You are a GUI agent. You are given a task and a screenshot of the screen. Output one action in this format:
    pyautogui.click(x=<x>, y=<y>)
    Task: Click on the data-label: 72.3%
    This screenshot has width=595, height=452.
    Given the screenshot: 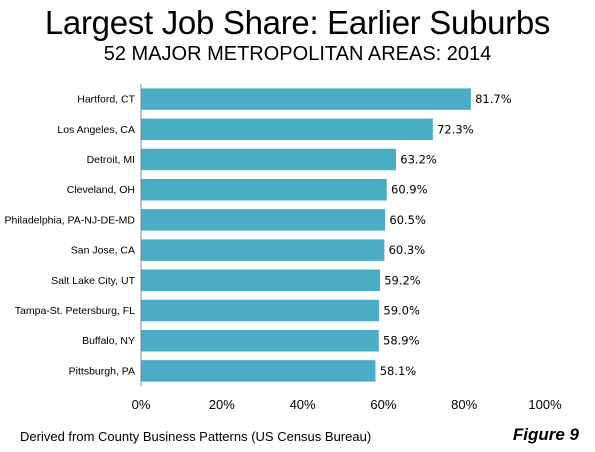 What is the action you would take?
    pyautogui.click(x=455, y=129)
    